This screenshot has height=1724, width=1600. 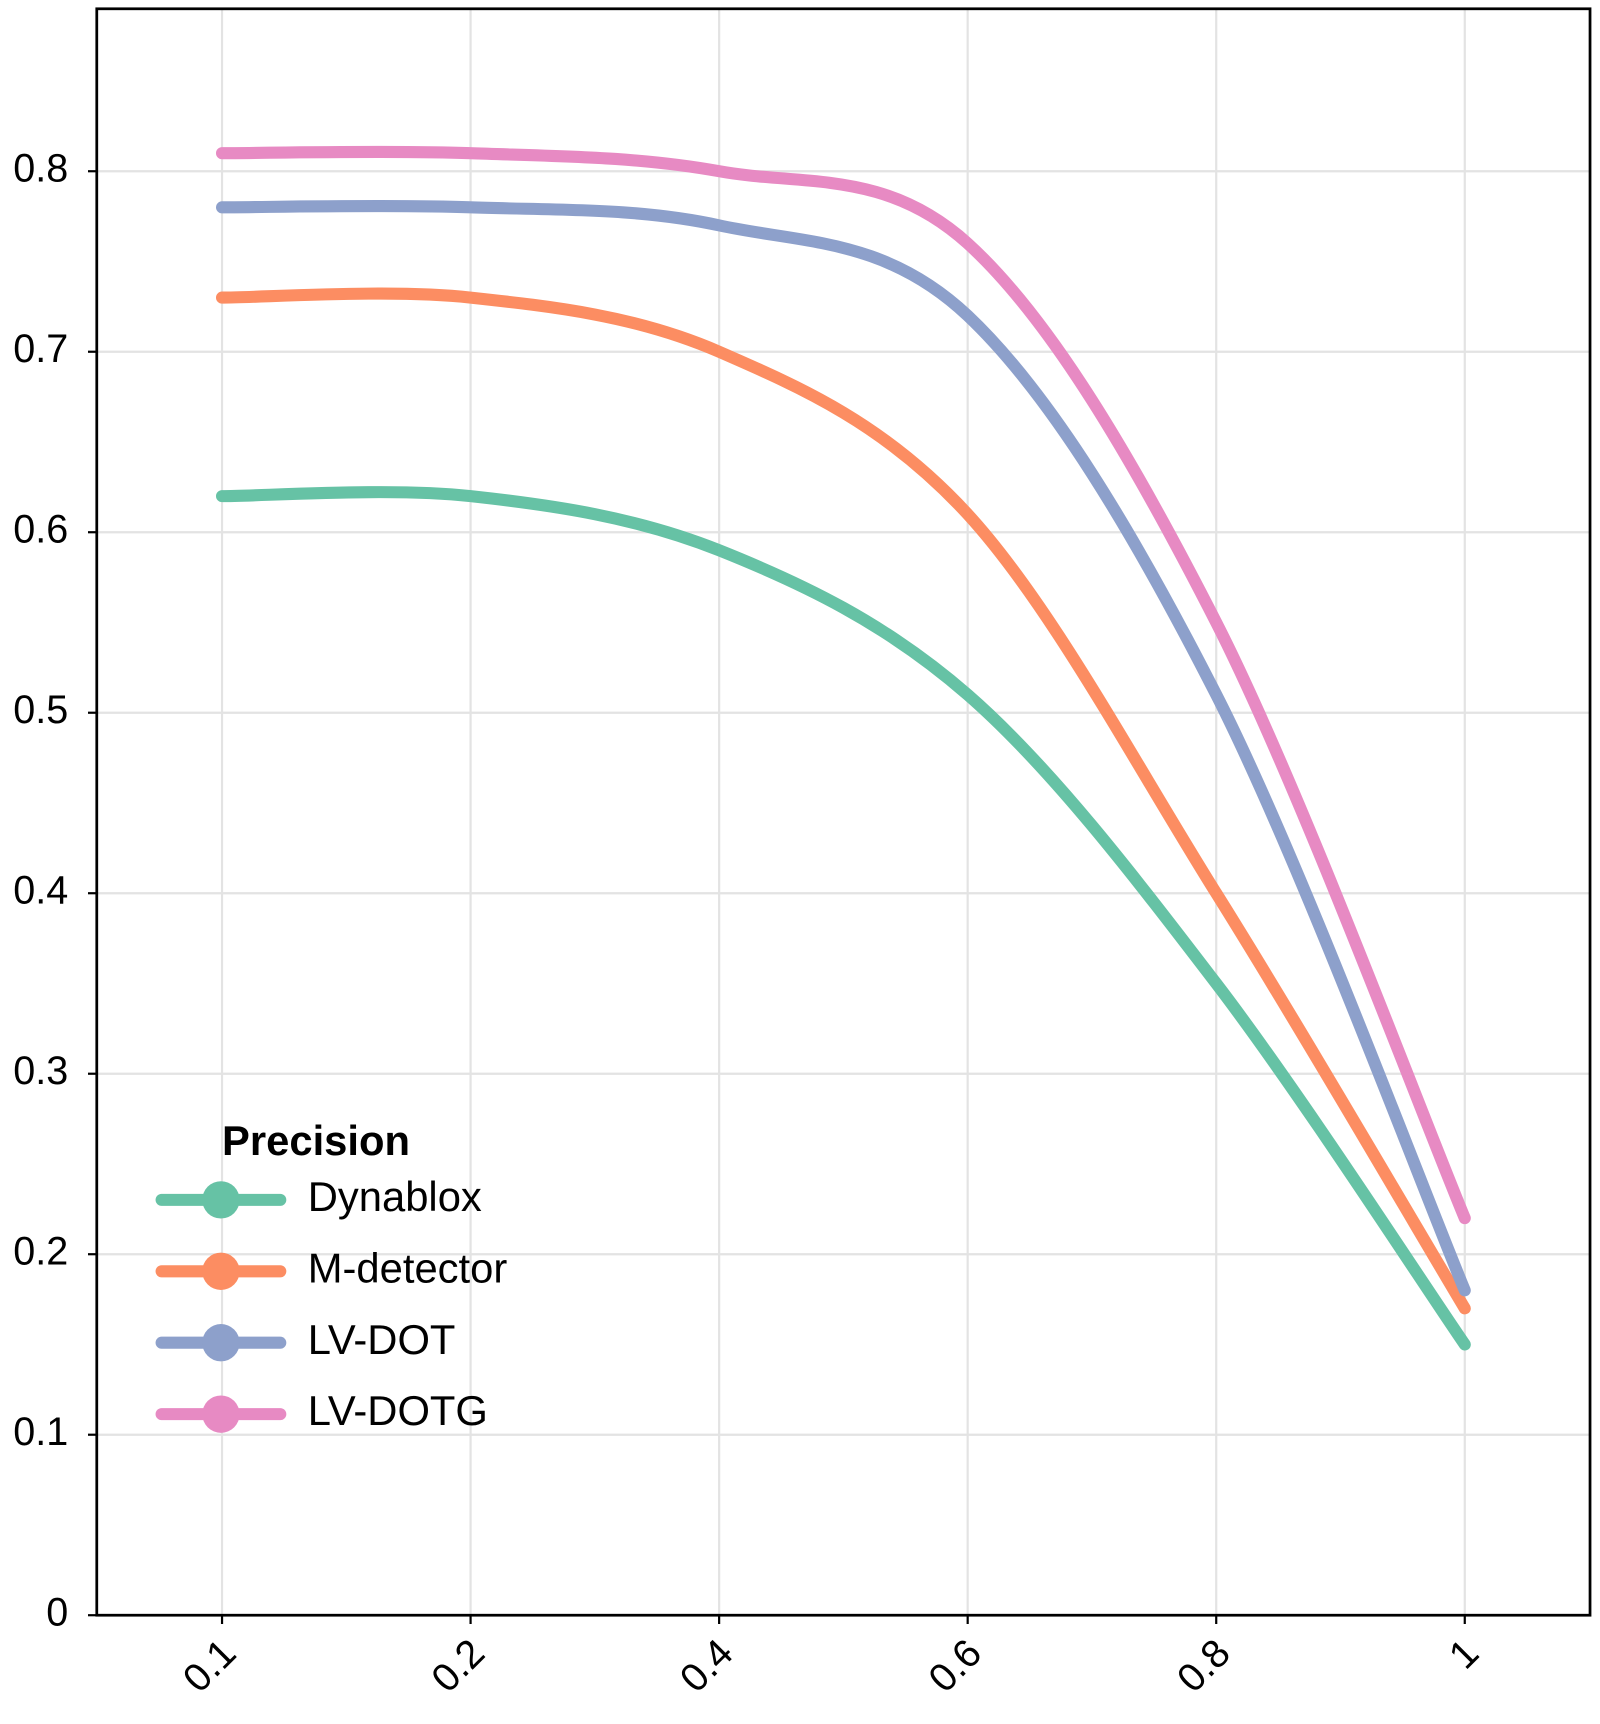 I want to click on y-tick-label: 0.2, so click(x=40, y=1252).